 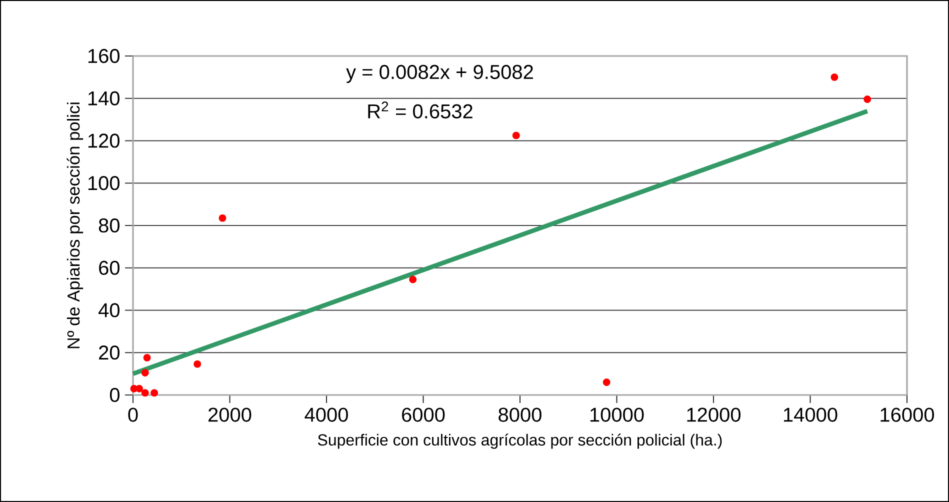 What do you see at coordinates (109, 353) in the screenshot?
I see `y-tick-label: 20` at bounding box center [109, 353].